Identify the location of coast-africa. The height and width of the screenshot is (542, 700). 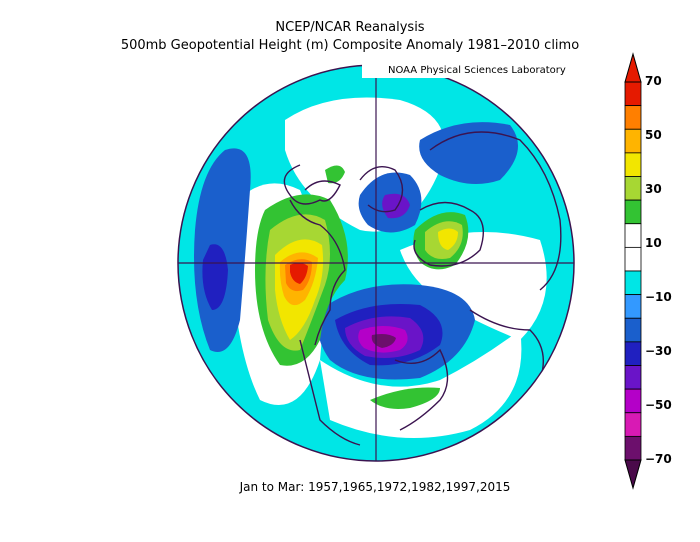
(421, 389).